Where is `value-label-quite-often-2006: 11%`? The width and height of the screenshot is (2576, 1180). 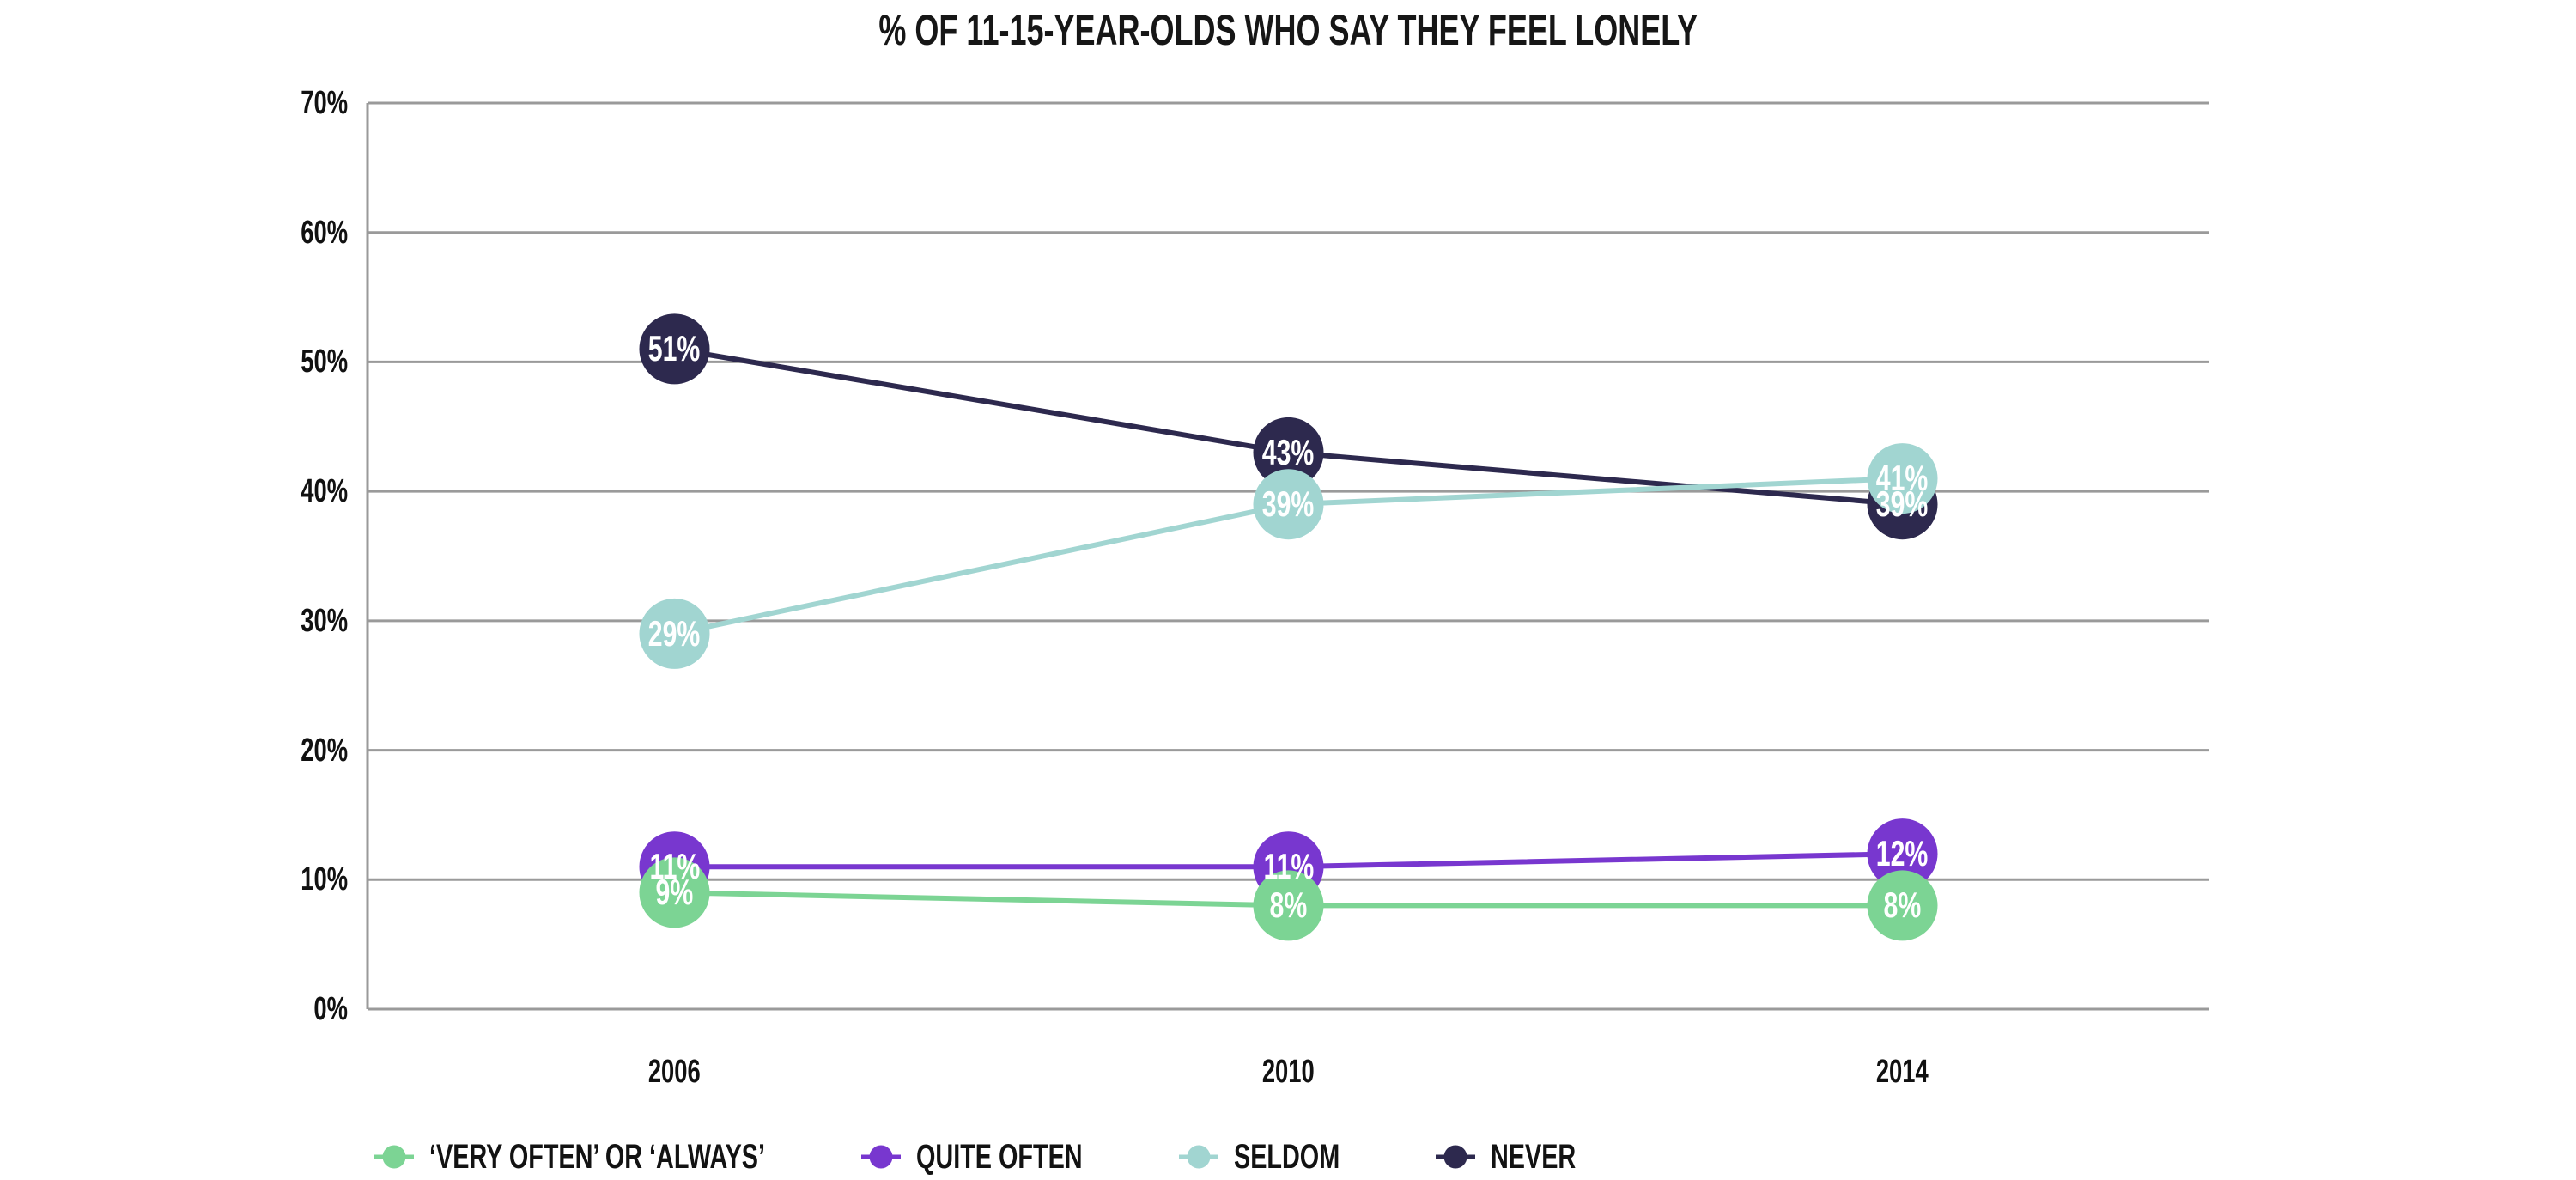 value-label-quite-often-2006: 11% is located at coordinates (675, 866).